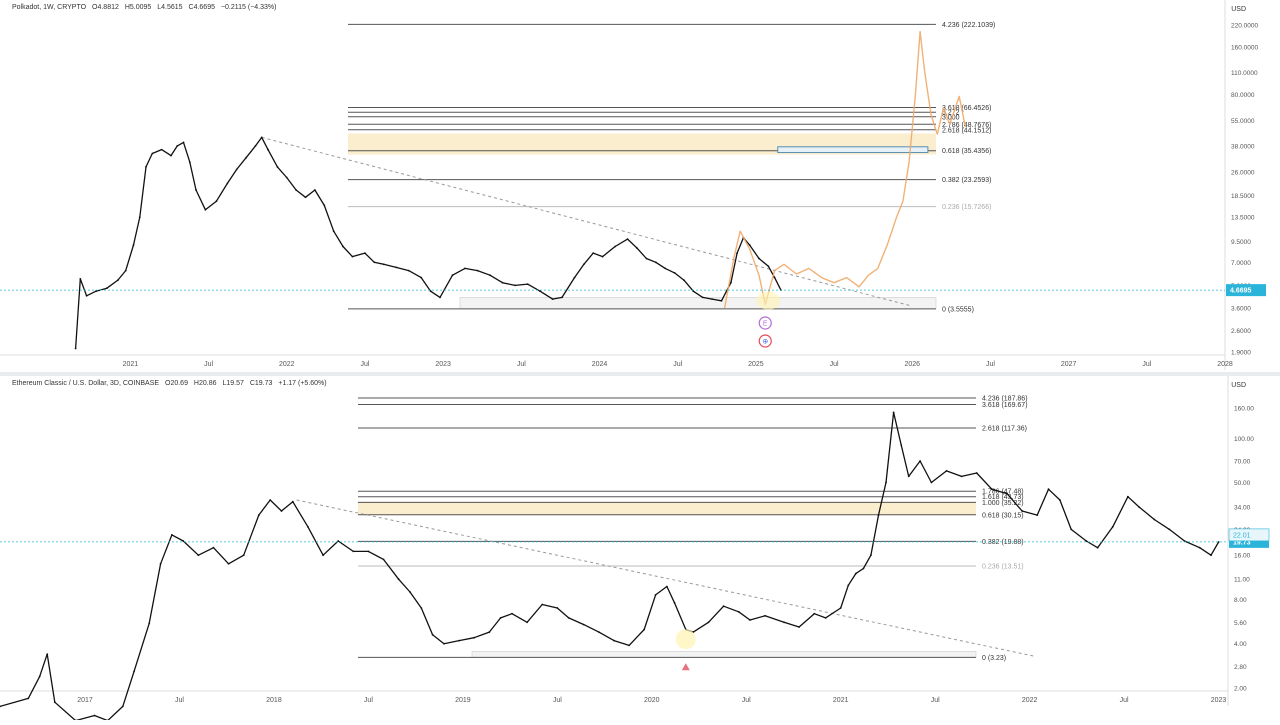 The image size is (1280, 725). What do you see at coordinates (1241, 353) in the screenshot?
I see `price-tick-label: 1.9000` at bounding box center [1241, 353].